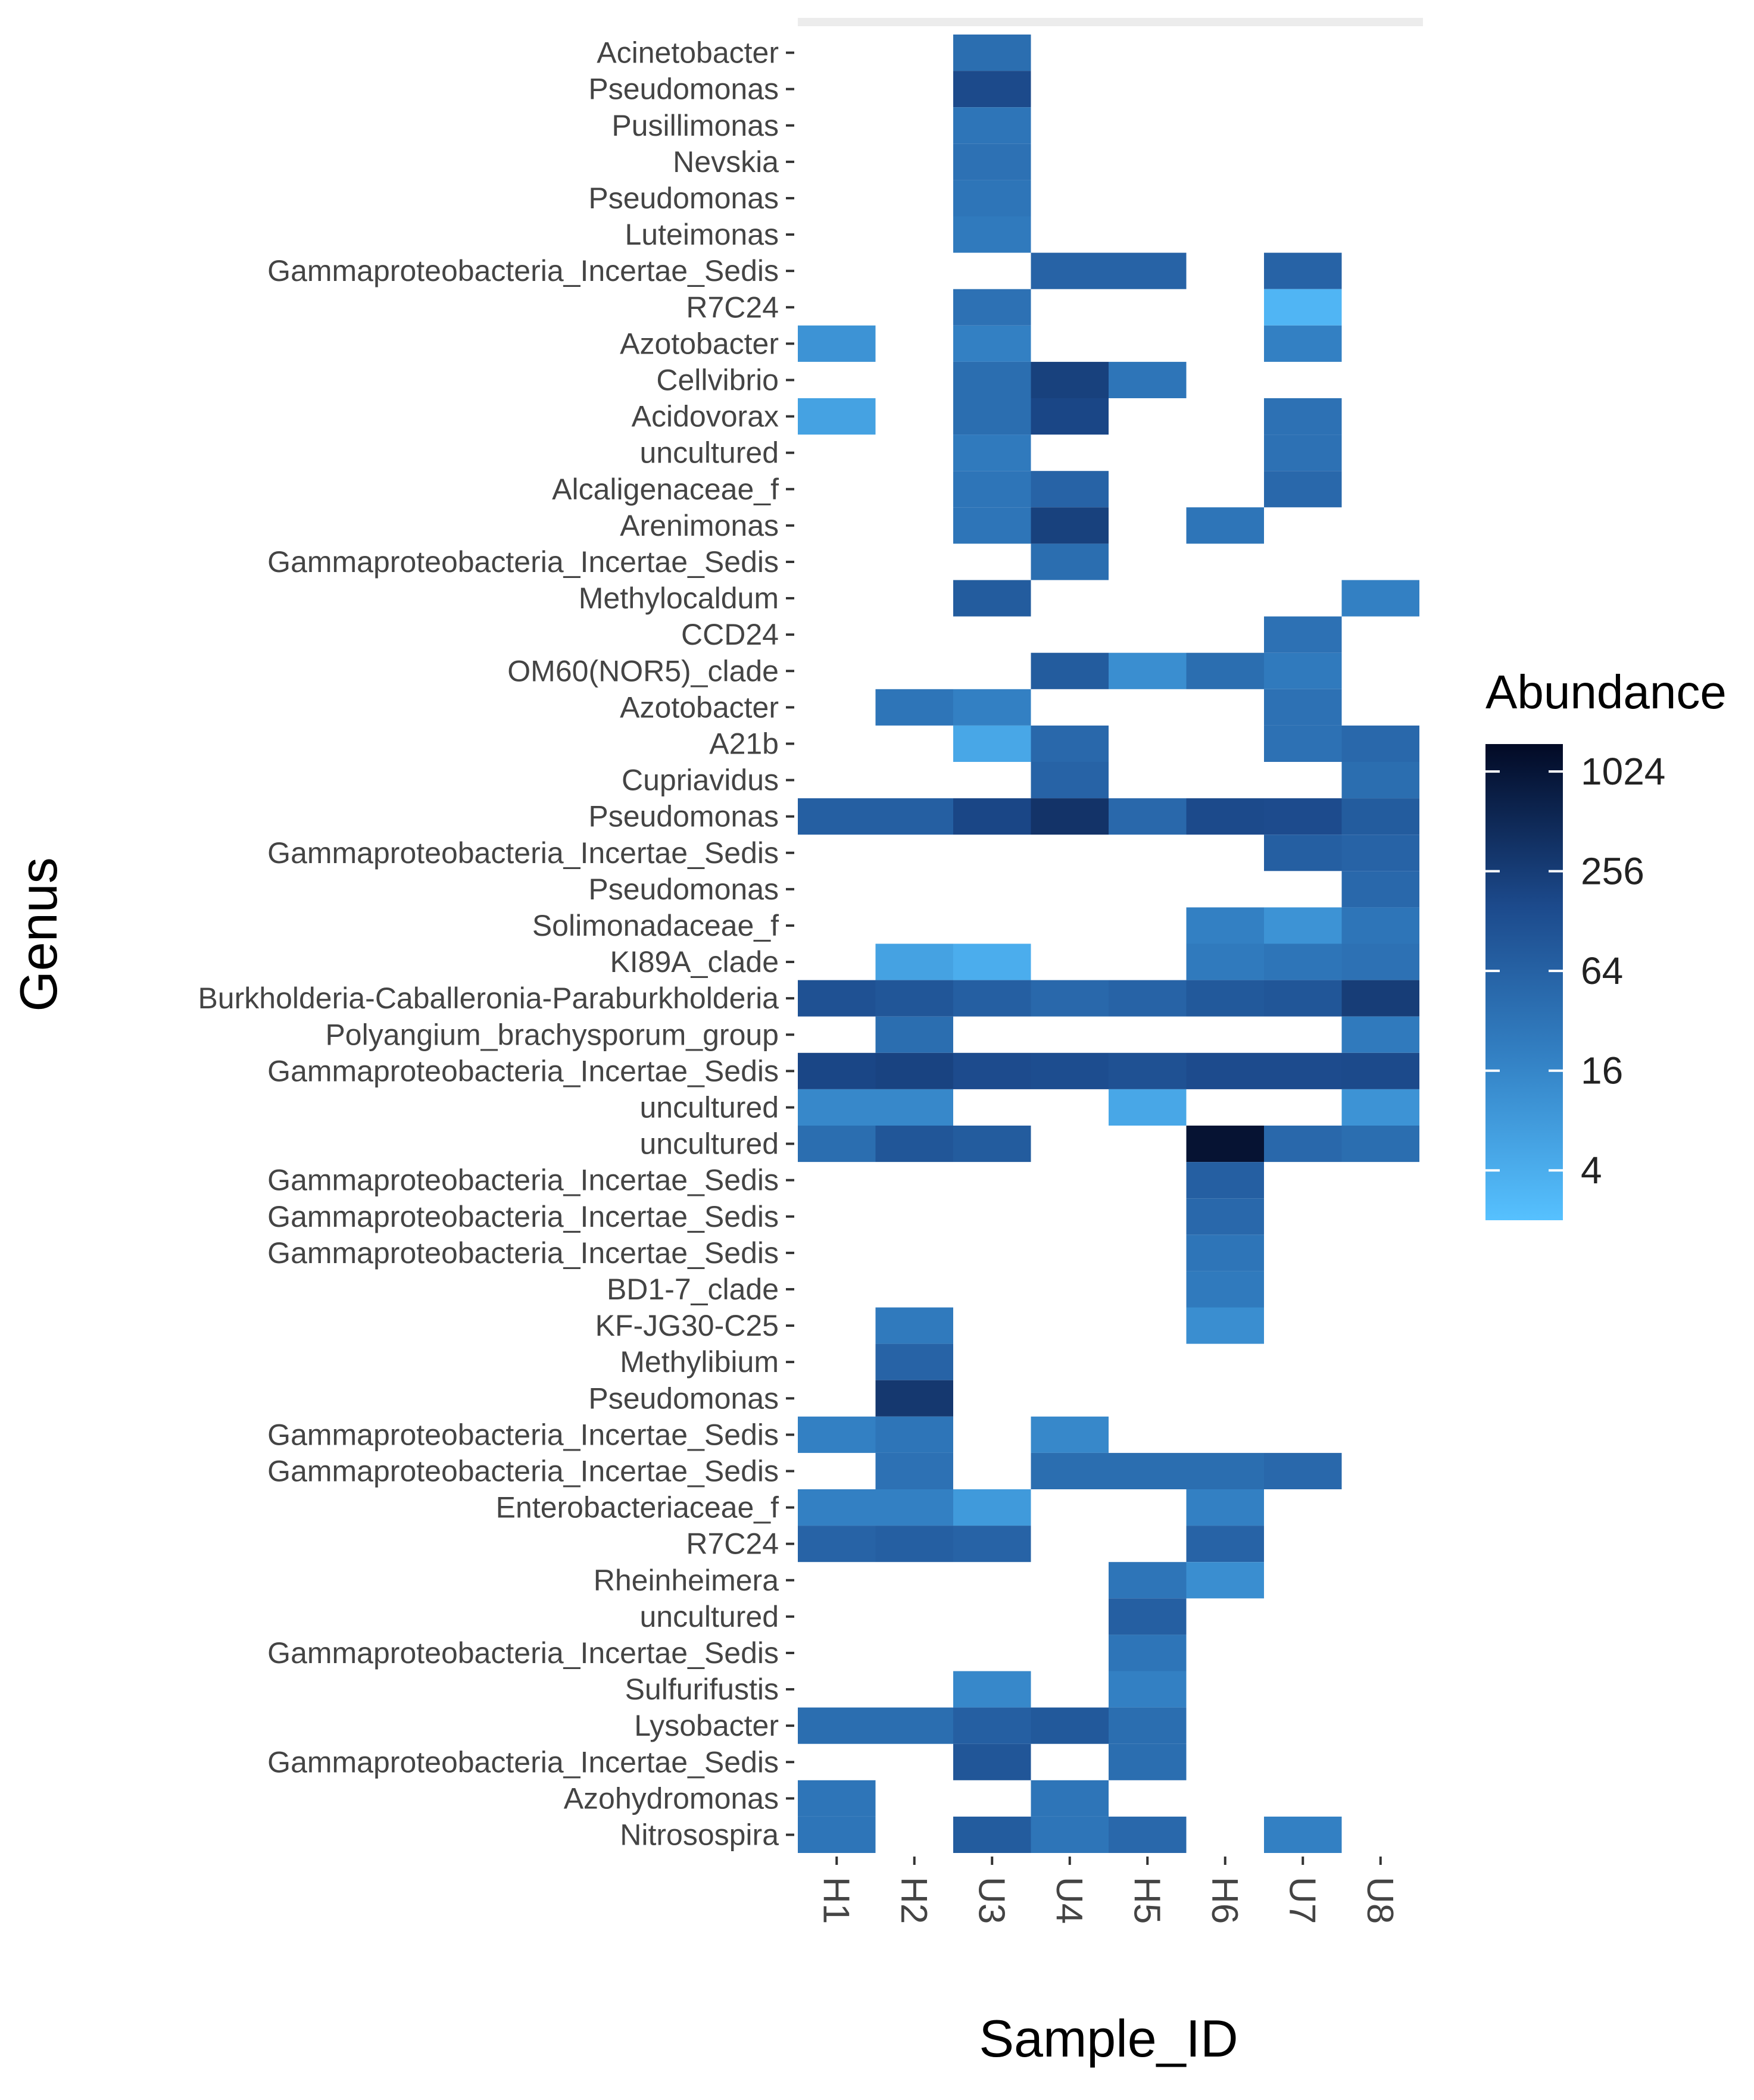 This screenshot has height=2100, width=1754. Describe the element at coordinates (699, 1834) in the screenshot. I see `genus-label: Nitrosospira` at that location.